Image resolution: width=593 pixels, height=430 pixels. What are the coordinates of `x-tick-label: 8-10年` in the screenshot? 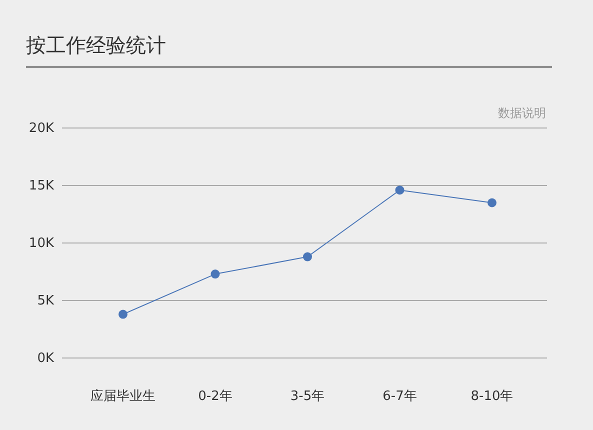 It's located at (492, 396).